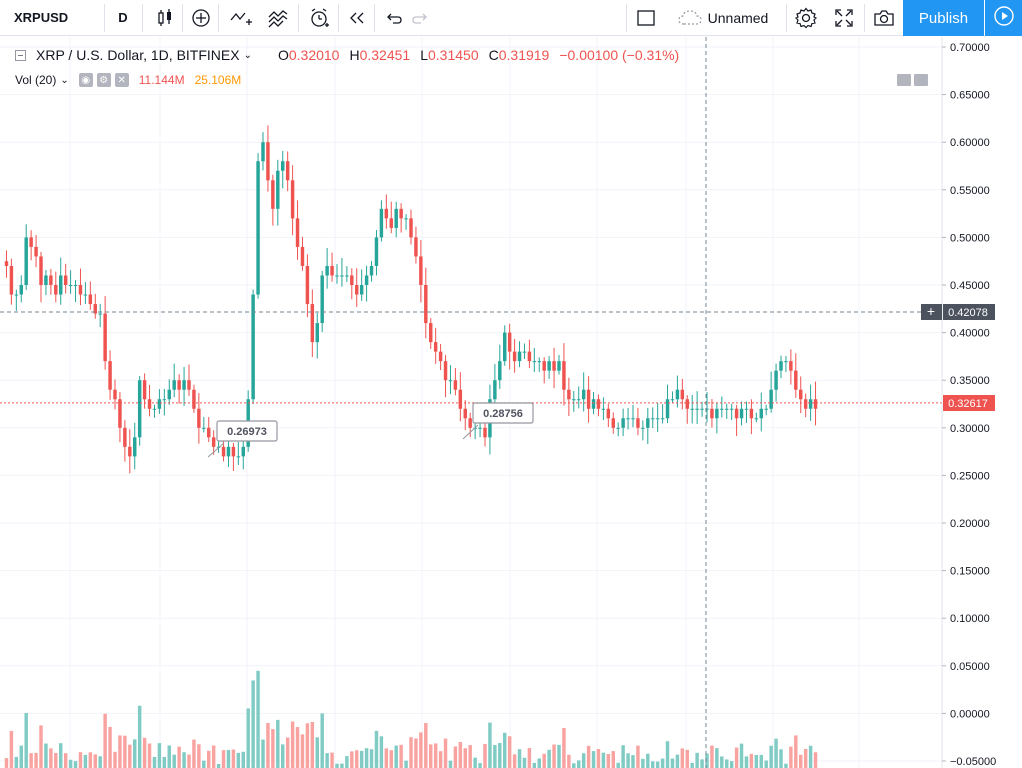 The image size is (1022, 768). What do you see at coordinates (806, 17) in the screenshot?
I see `gear-icon` at bounding box center [806, 17].